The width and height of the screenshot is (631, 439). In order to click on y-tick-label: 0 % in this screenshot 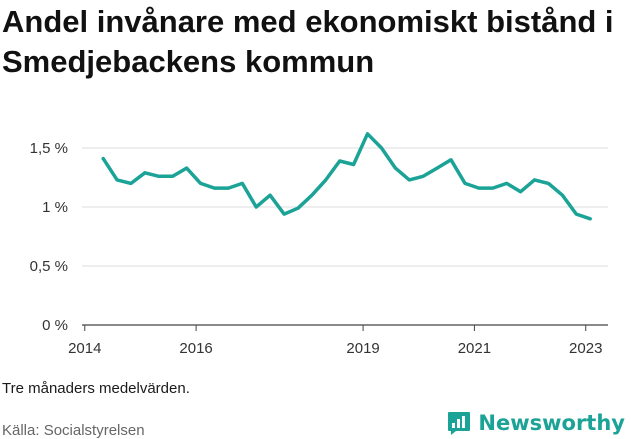, I will do `click(55, 325)`.